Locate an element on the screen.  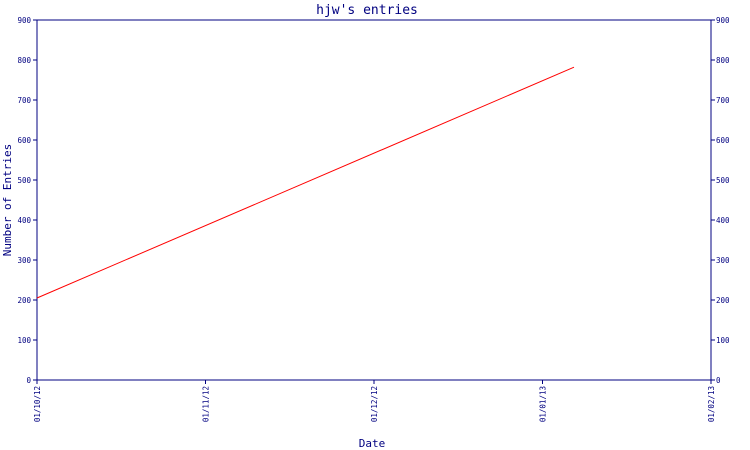
y-tick-label-right: 0 is located at coordinates (718, 380).